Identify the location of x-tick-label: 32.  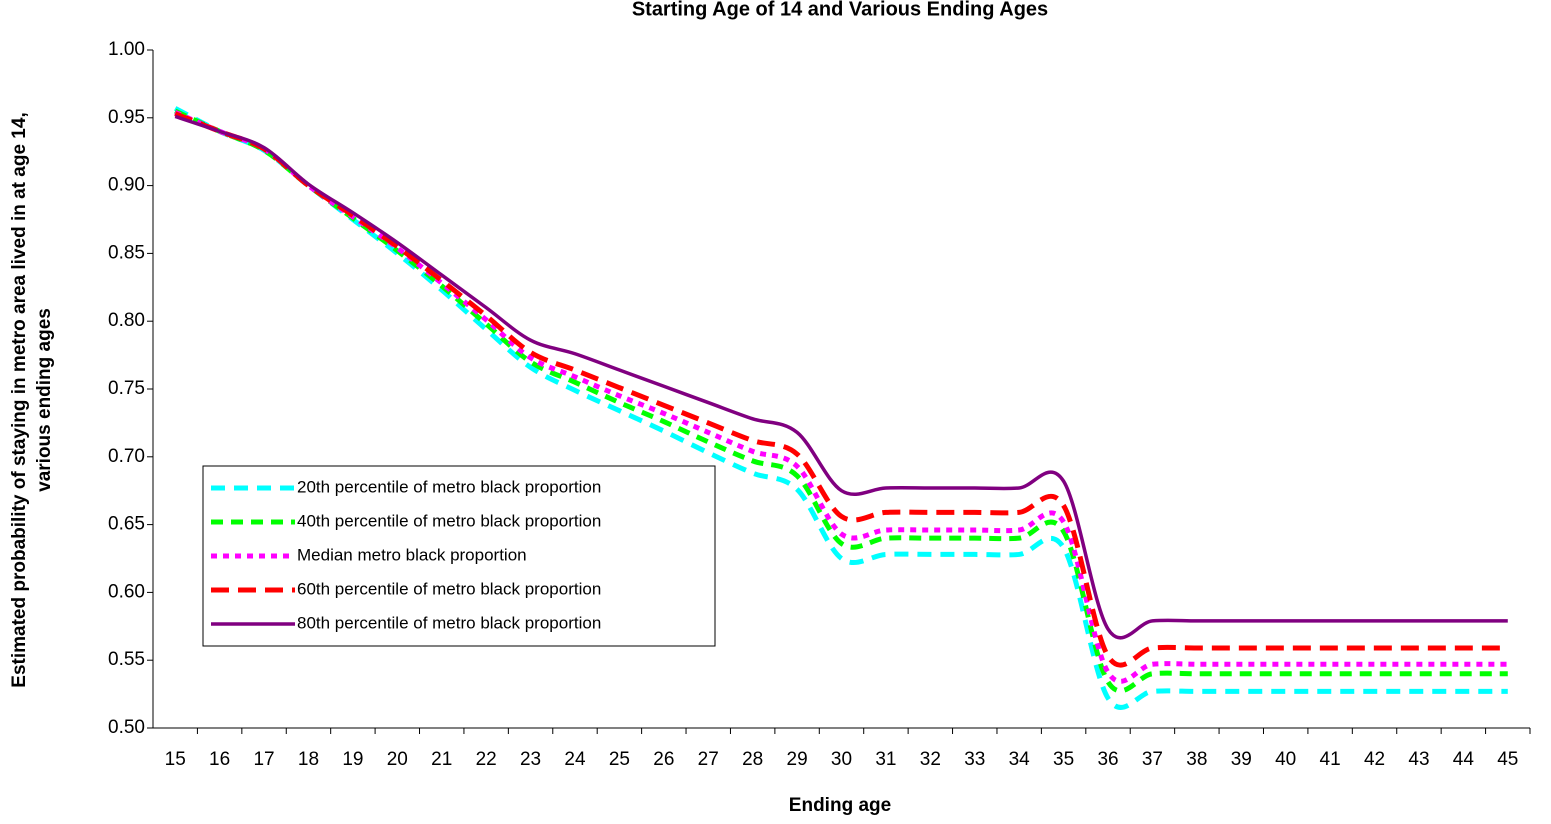
(930, 759).